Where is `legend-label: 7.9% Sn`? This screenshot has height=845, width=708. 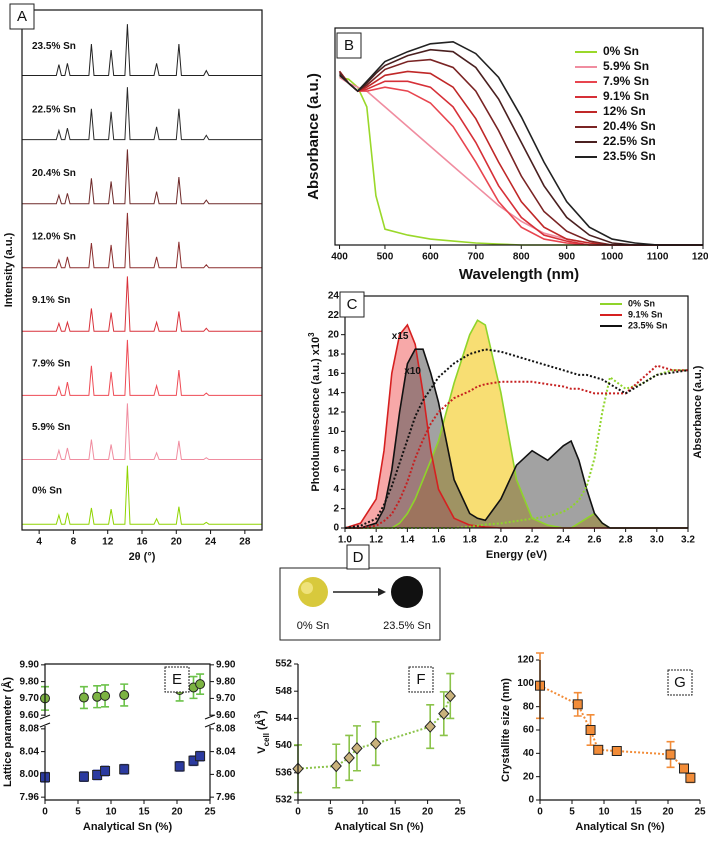
legend-label: 7.9% Sn is located at coordinates (626, 81).